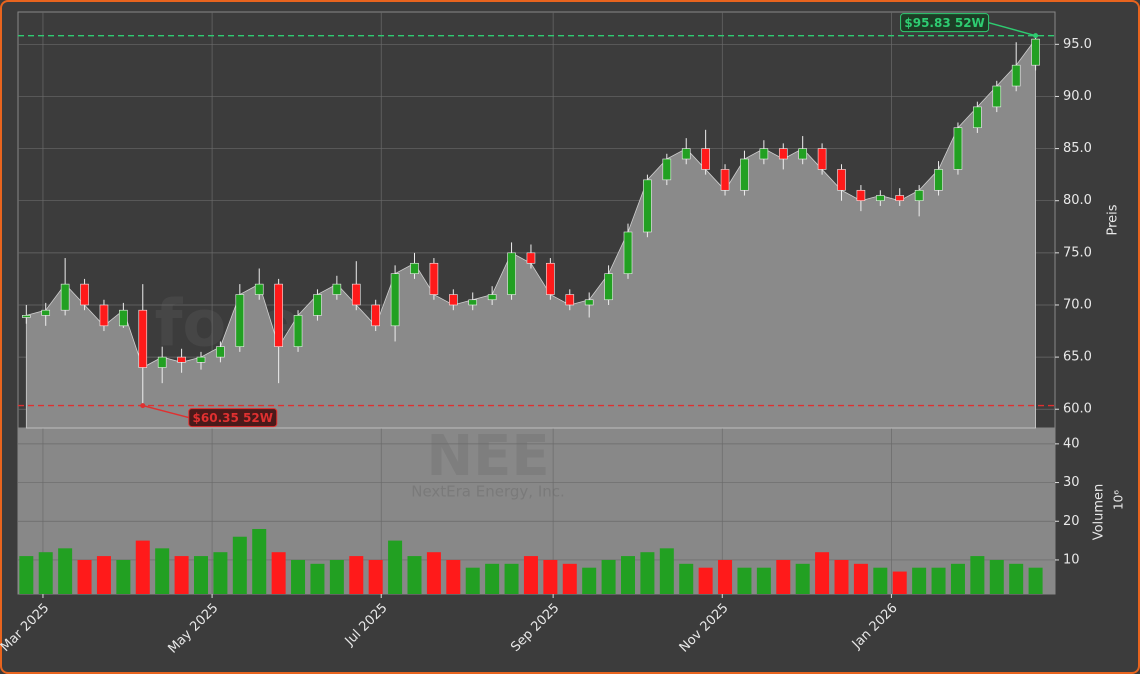  I want to click on y-tick-label: 70.0, so click(1077, 304).